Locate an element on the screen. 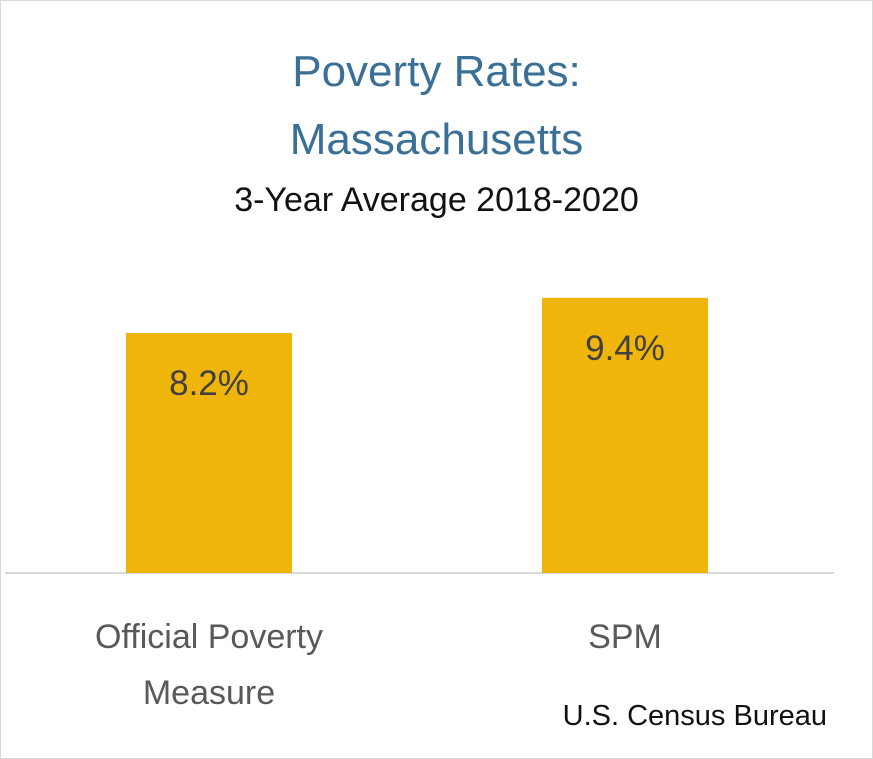 The width and height of the screenshot is (873, 759). x-tick-label-1-line-0: SPM is located at coordinates (625, 637).